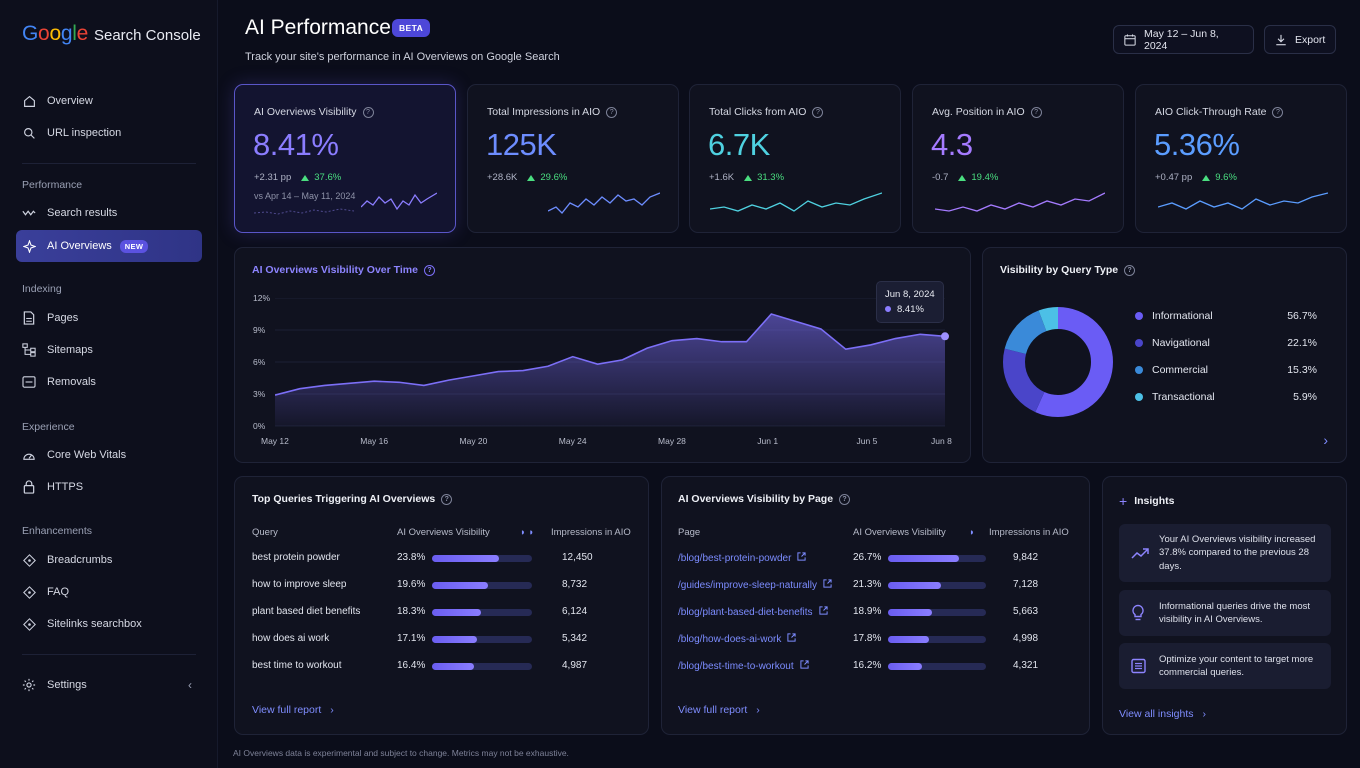 This screenshot has height=768, width=1360. I want to click on nav-sitemaps: Sitemaps, so click(109, 350).